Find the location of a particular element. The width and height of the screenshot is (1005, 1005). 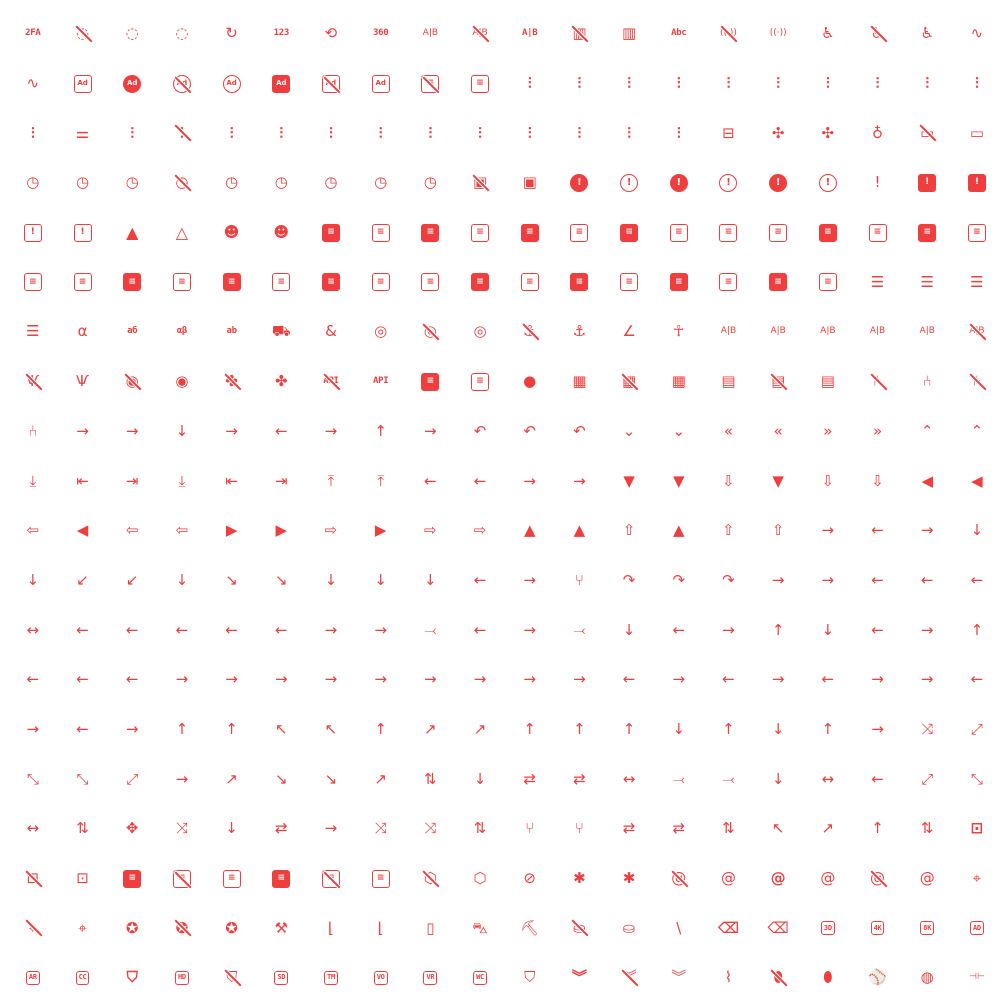

icon-cell: ⛉ is located at coordinates (530, 978).